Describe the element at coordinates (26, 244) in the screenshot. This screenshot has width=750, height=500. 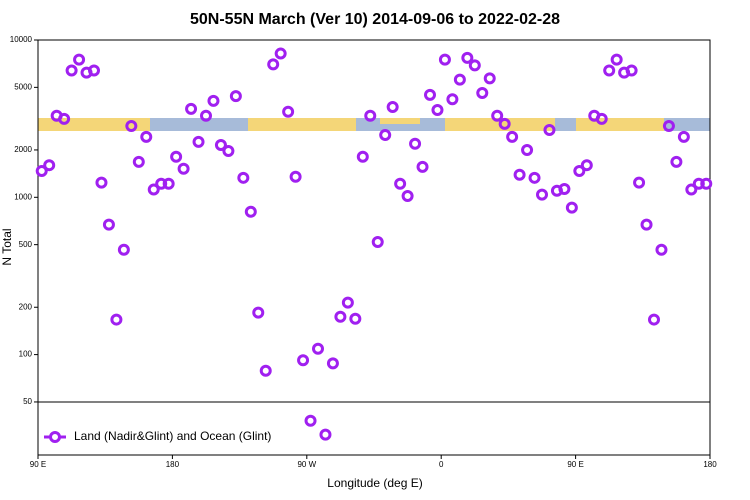
I see `y-tick-label: 500` at that location.